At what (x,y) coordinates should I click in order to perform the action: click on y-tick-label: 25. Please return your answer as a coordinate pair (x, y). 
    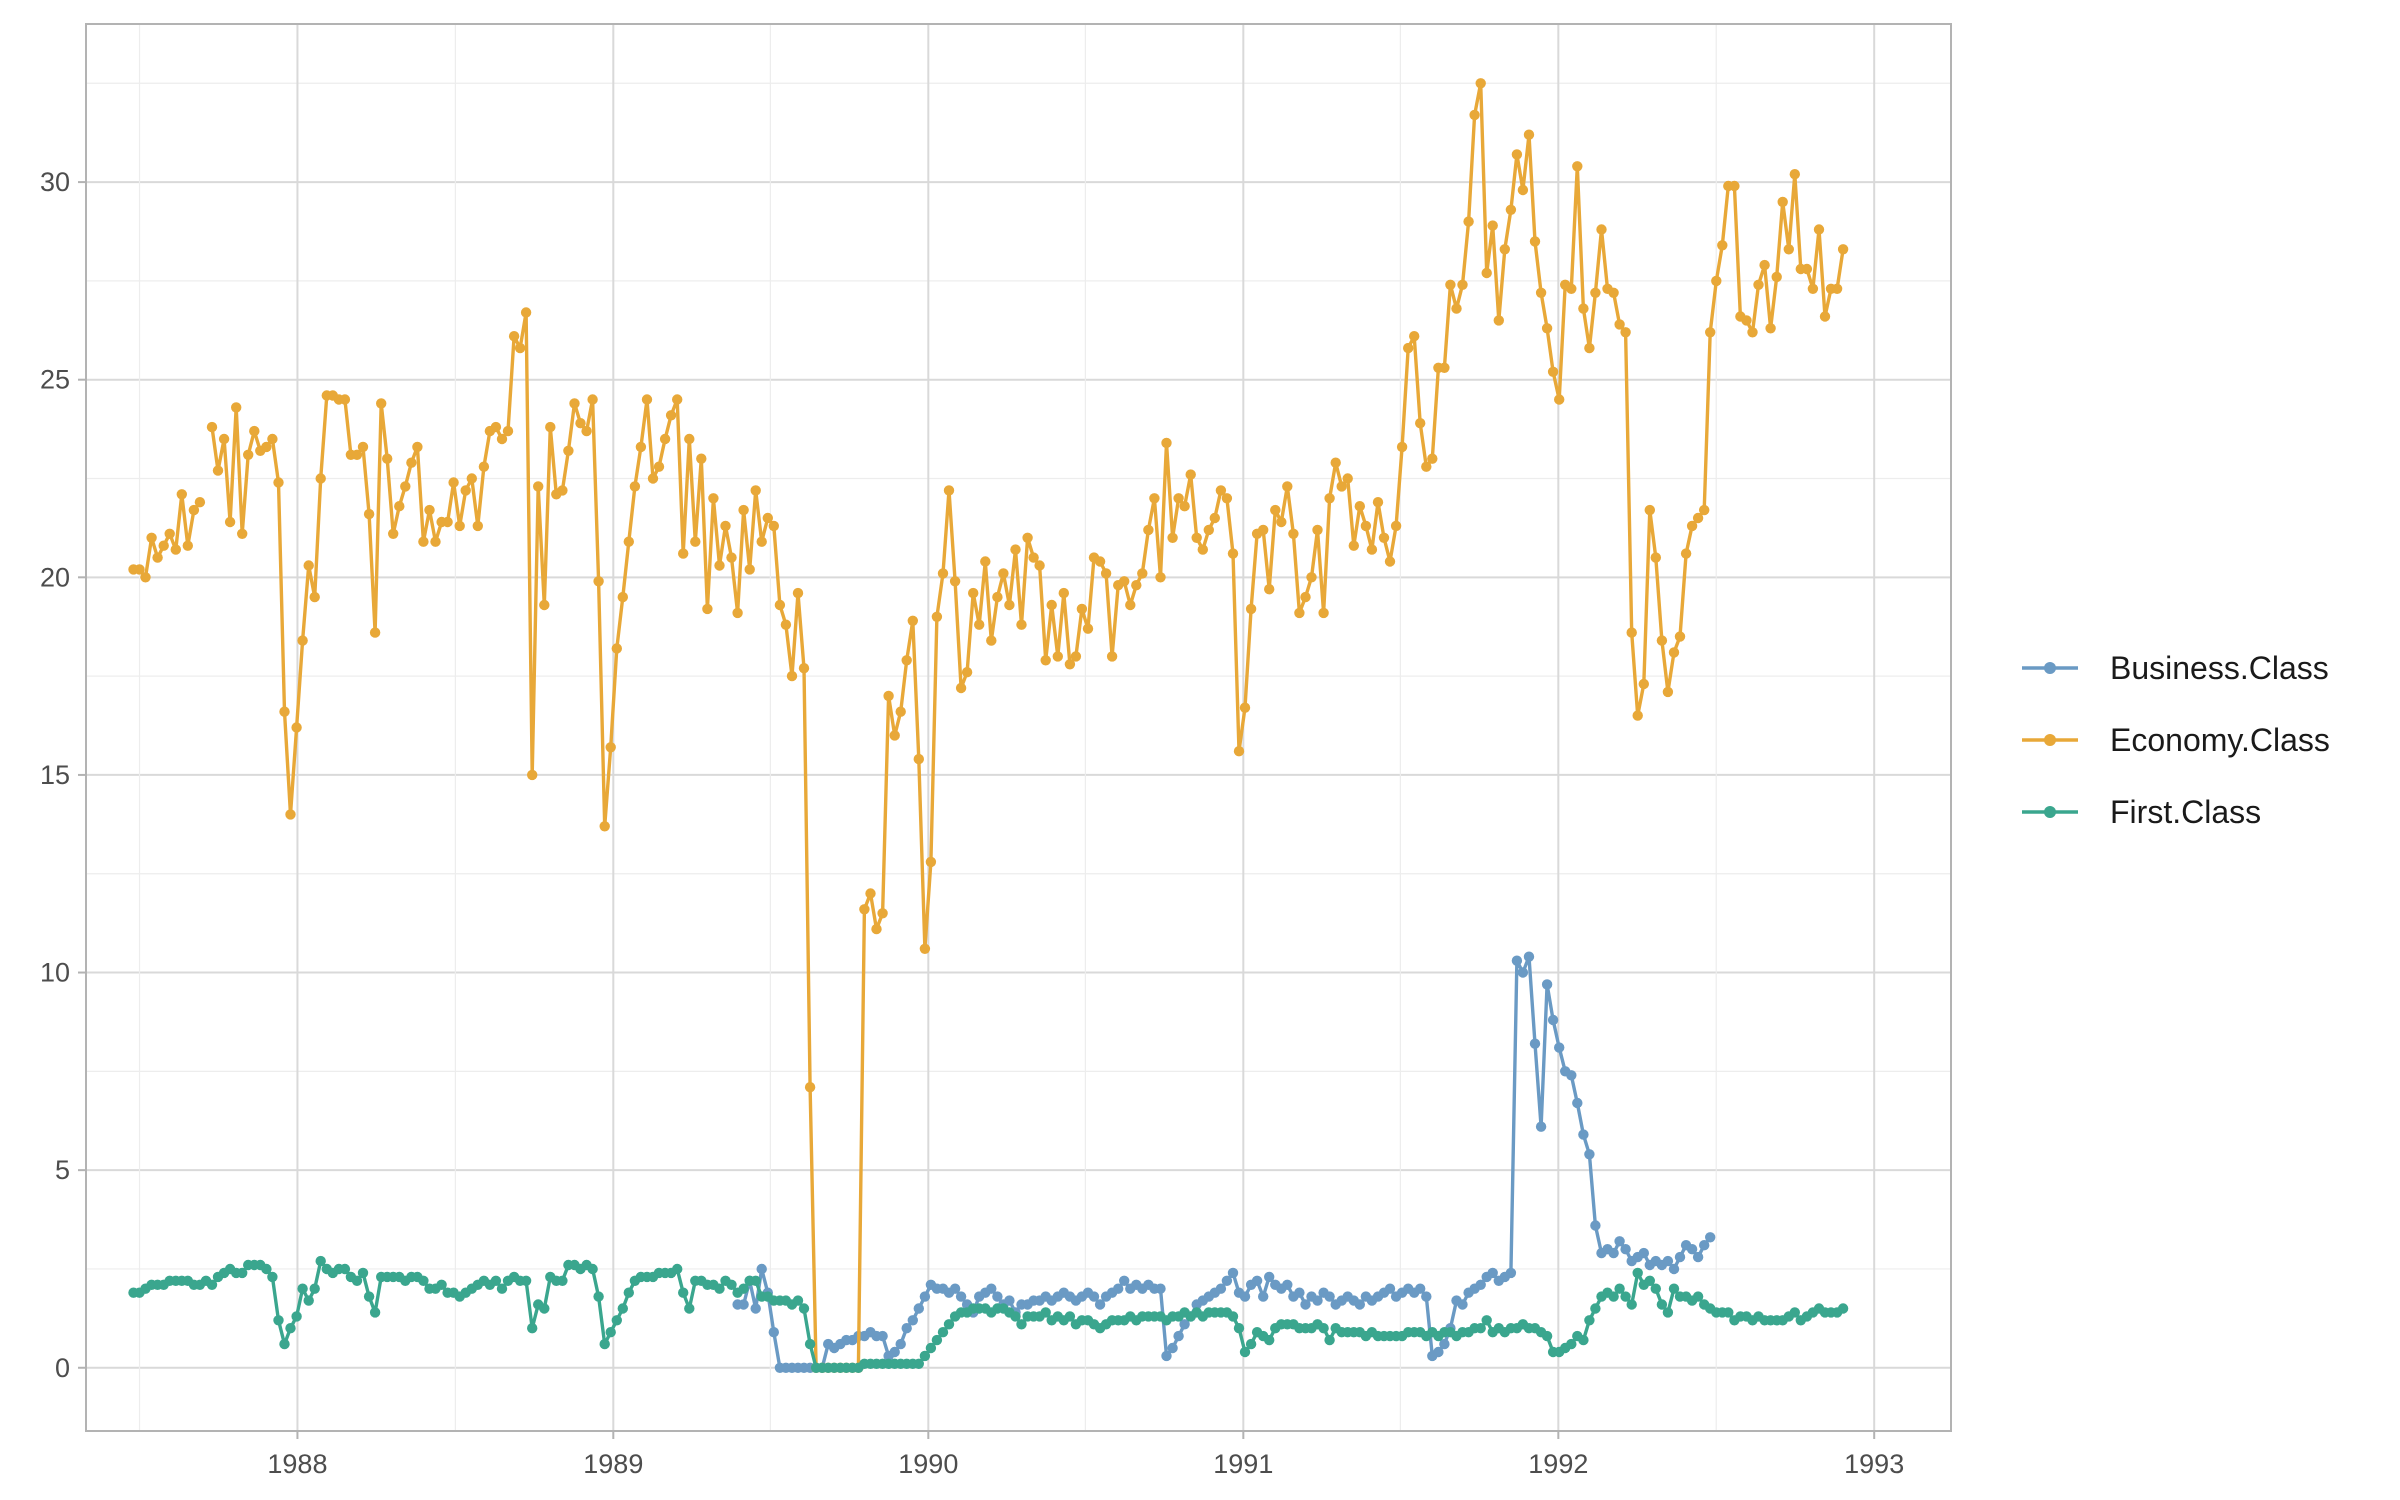
    Looking at the image, I should click on (55, 380).